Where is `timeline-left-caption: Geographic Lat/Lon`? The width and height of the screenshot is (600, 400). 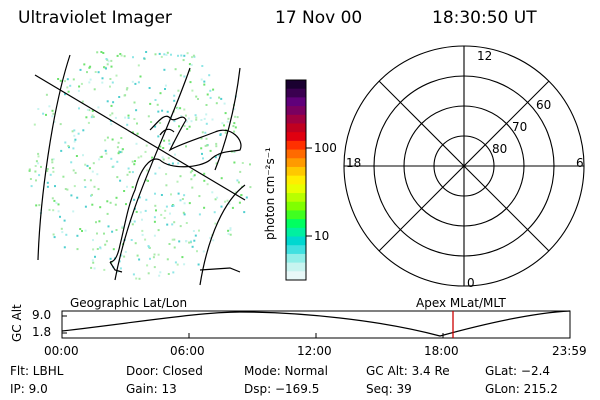 timeline-left-caption: Geographic Lat/Lon is located at coordinates (129, 303).